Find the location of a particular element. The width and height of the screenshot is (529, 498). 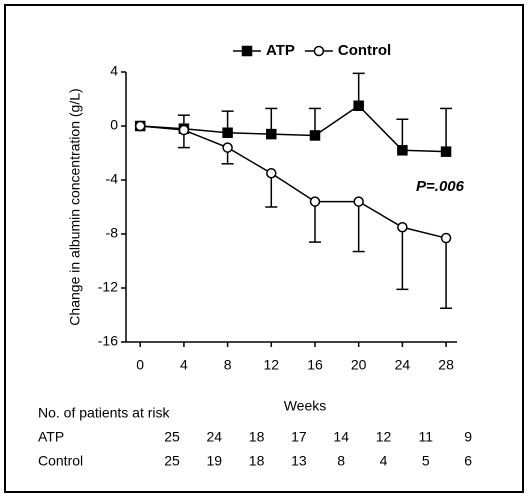

legend-label: Control is located at coordinates (364, 50).